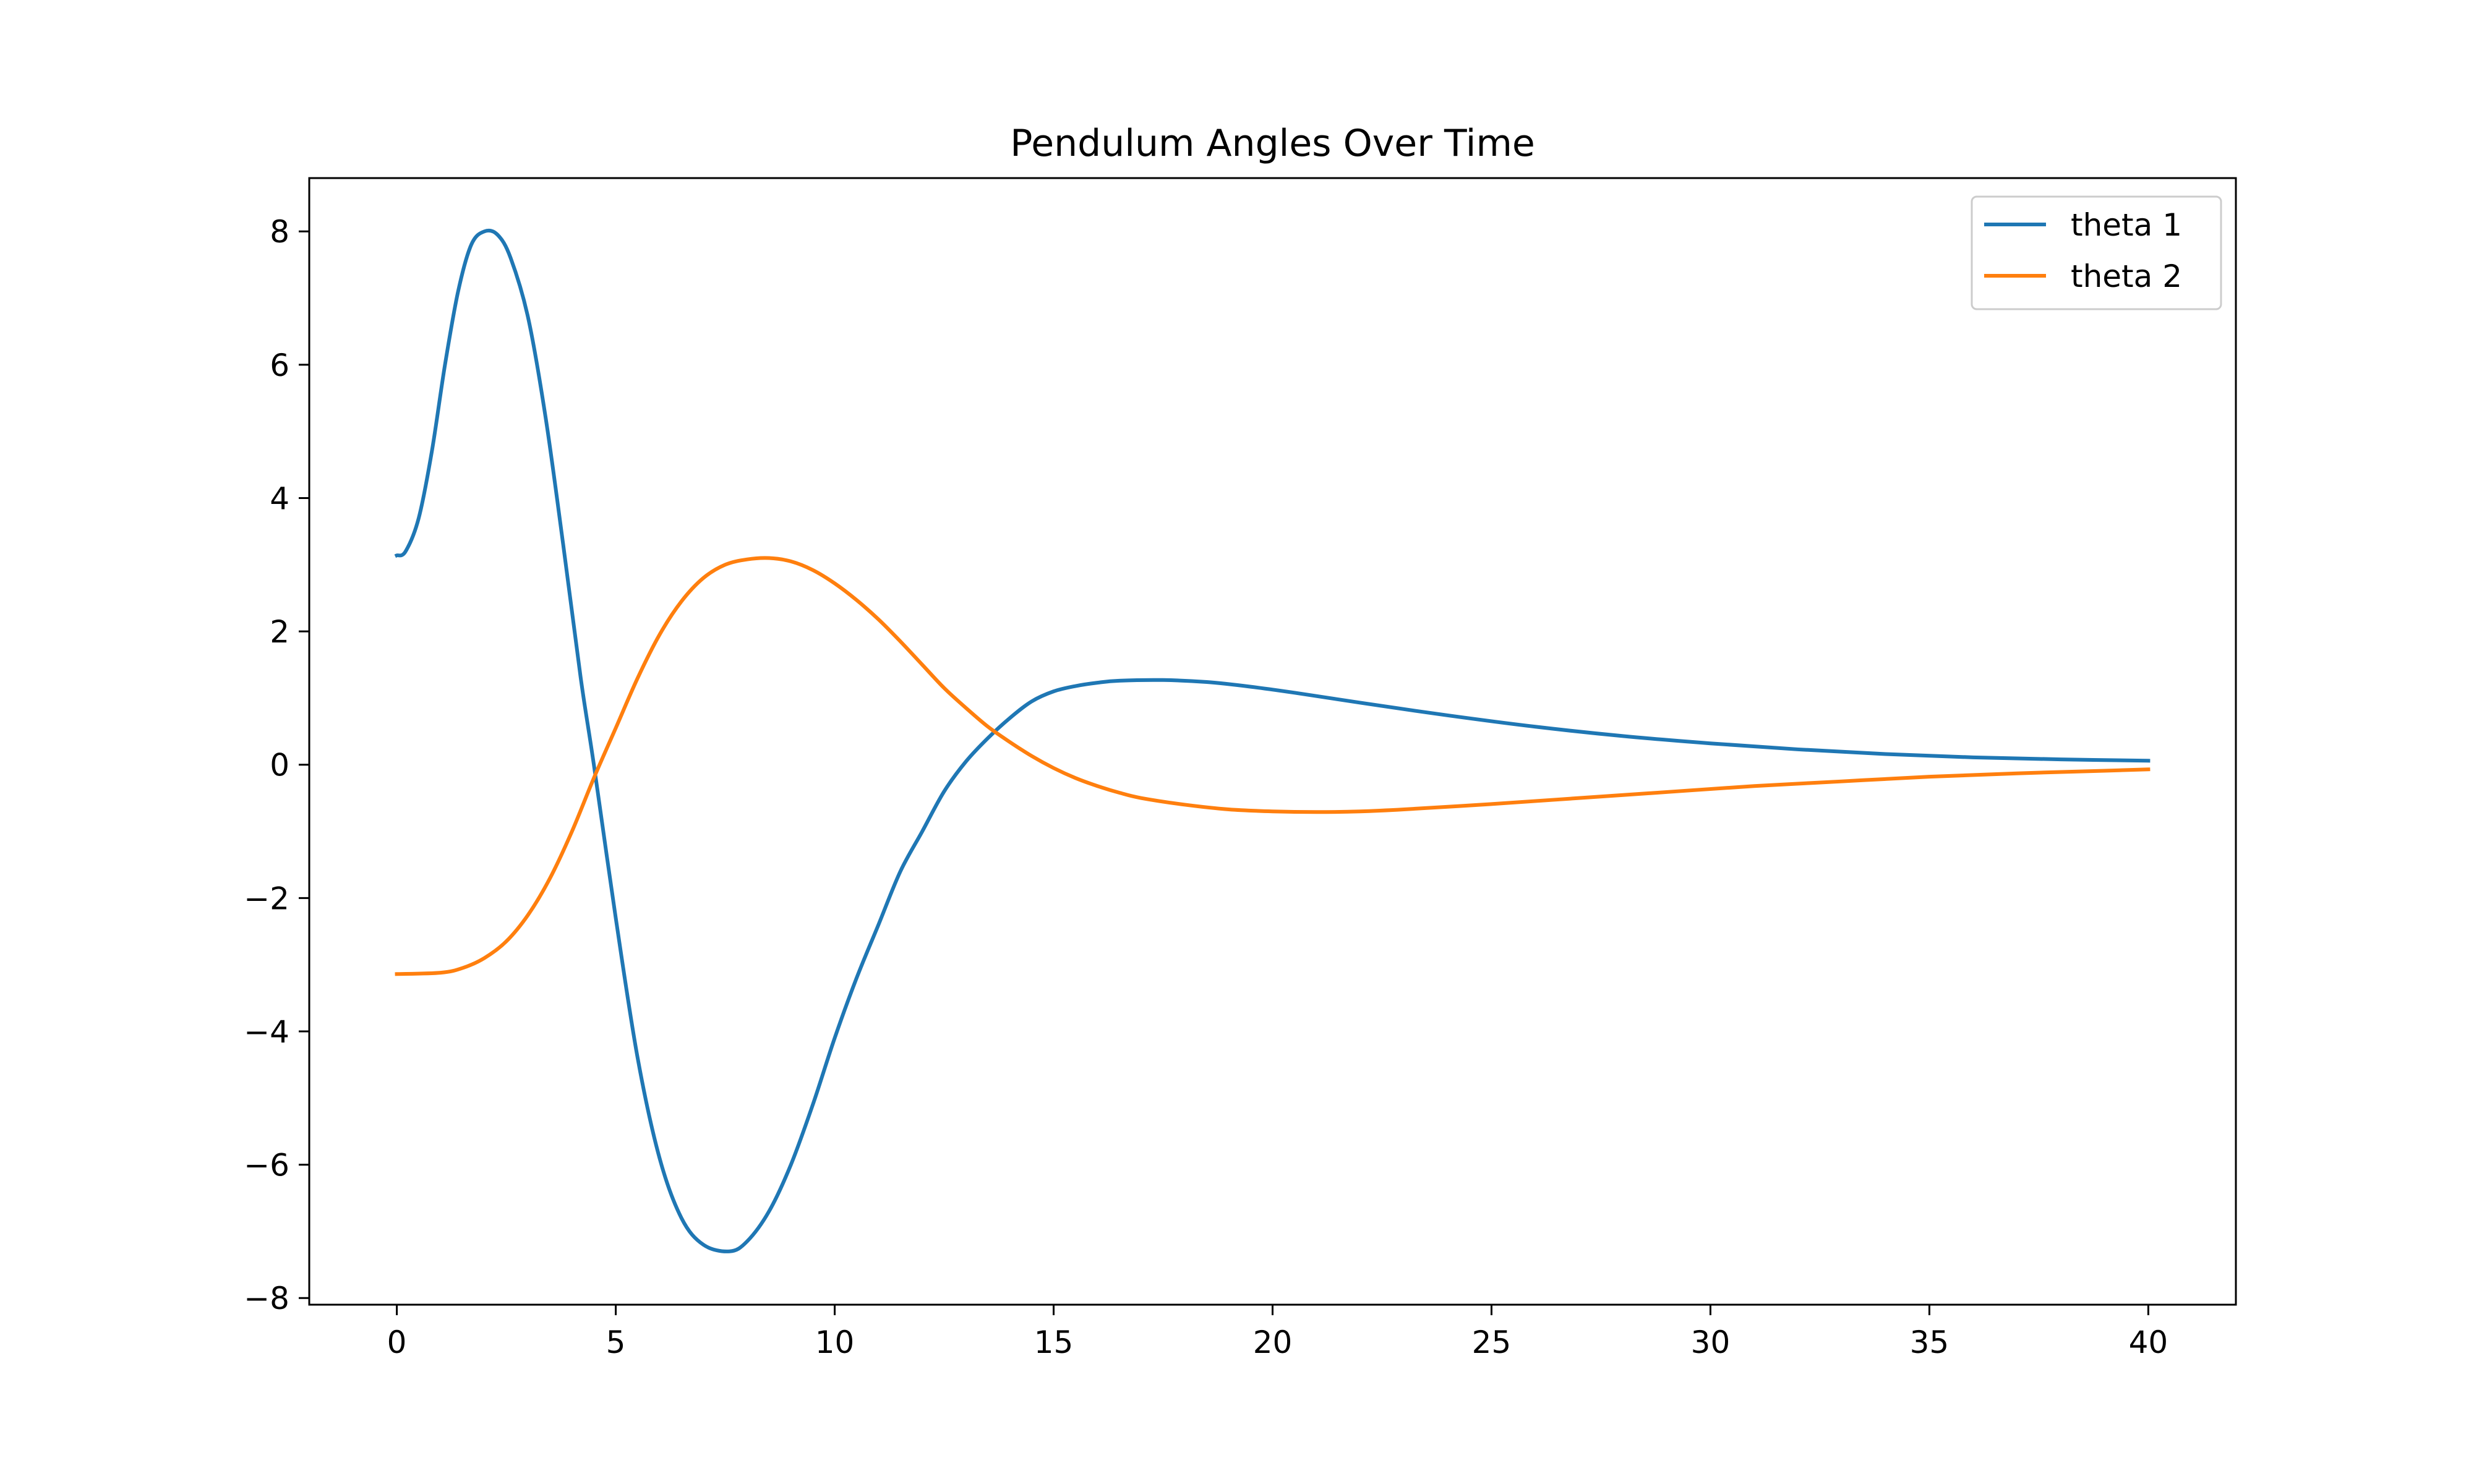 This screenshot has width=2474, height=1484. I want to click on x-tick-label: 10, so click(835, 1342).